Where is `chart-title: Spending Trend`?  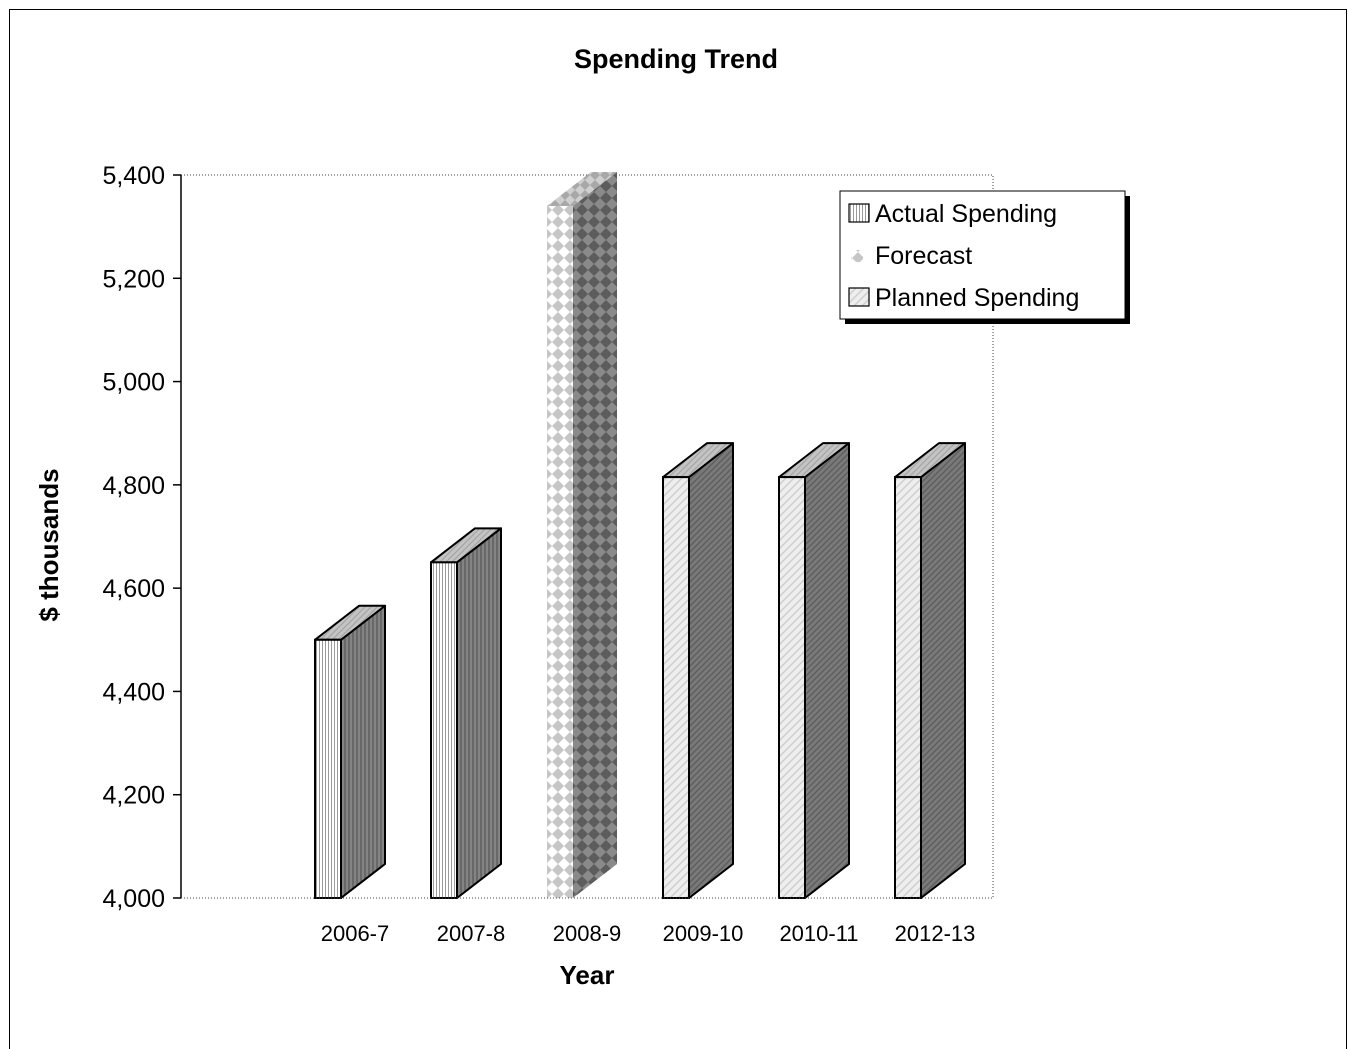
chart-title: Spending Trend is located at coordinates (676, 59).